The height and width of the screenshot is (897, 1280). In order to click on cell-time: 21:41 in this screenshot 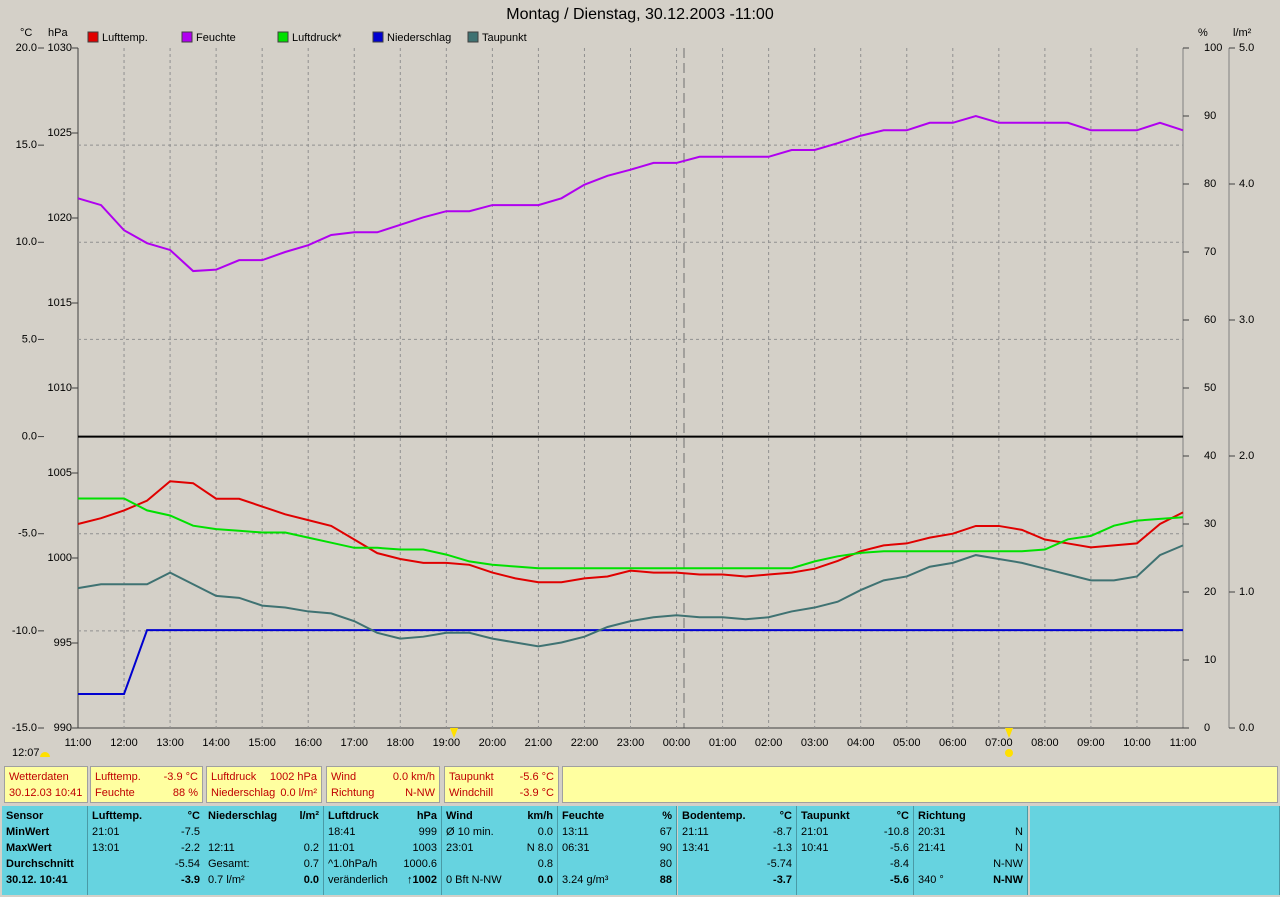, I will do `click(932, 848)`.